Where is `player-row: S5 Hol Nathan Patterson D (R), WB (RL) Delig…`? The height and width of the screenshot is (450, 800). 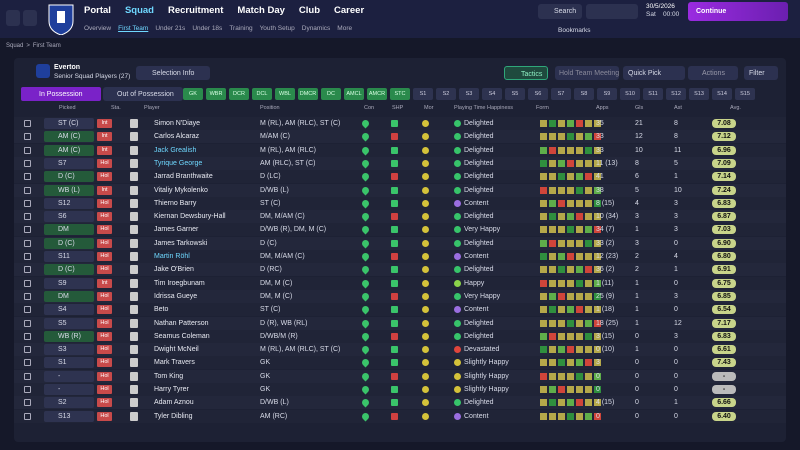 player-row: S5 Hol Nathan Patterson D (R), WB (RL) Delig… is located at coordinates (400, 323).